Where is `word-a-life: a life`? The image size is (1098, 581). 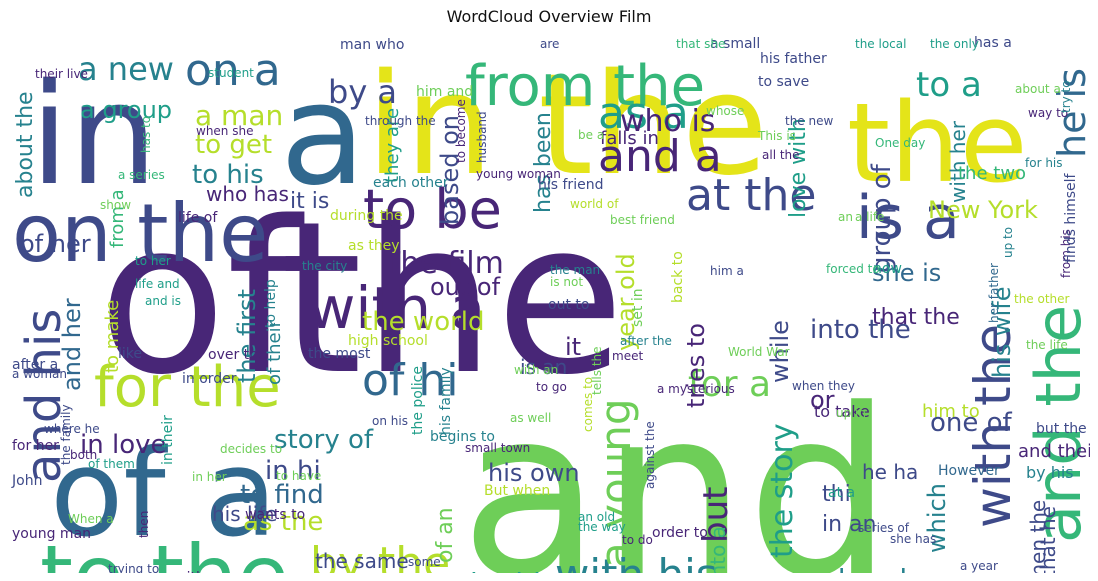
word-a-life: a life is located at coordinates (869, 217).